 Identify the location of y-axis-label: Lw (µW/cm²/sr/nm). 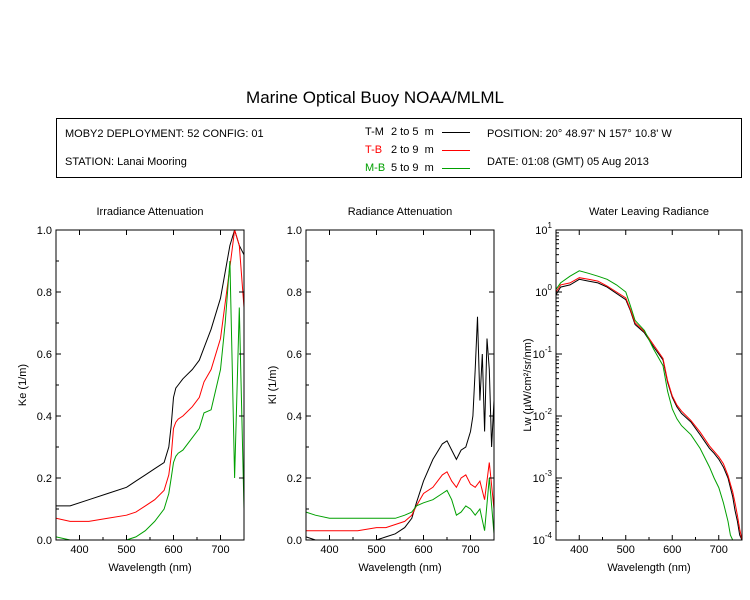
(528, 384).